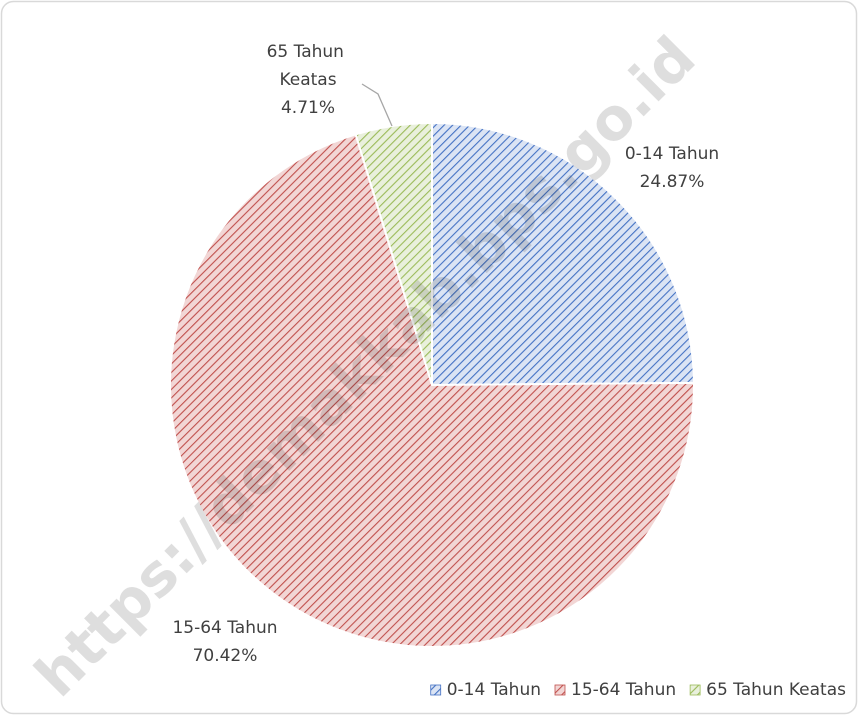  I want to click on legend-label: 65 Tahun Keatas, so click(776, 690).